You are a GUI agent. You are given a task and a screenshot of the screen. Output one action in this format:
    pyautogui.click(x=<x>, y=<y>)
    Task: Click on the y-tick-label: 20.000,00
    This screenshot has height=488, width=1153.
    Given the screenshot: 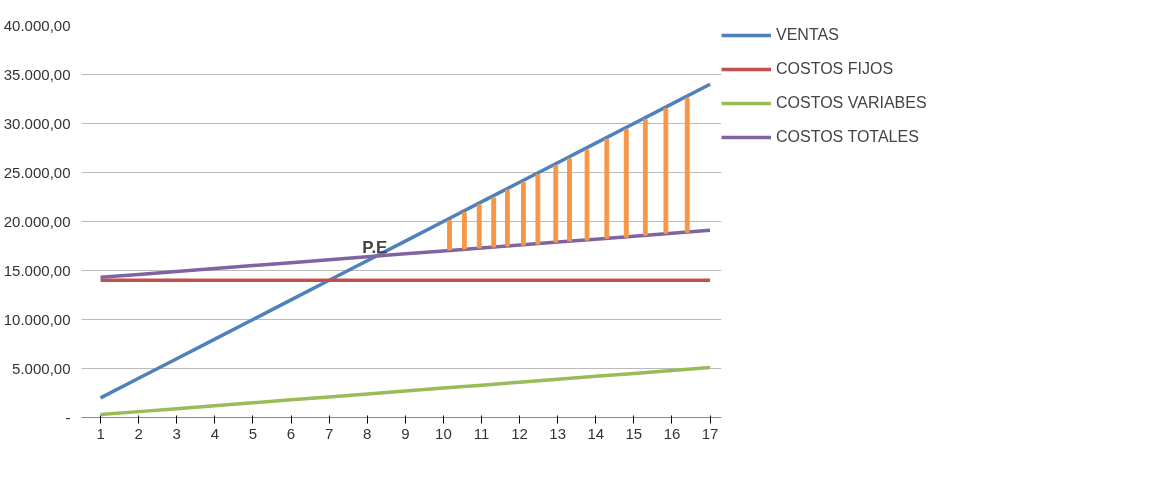 What is the action you would take?
    pyautogui.click(x=37, y=221)
    